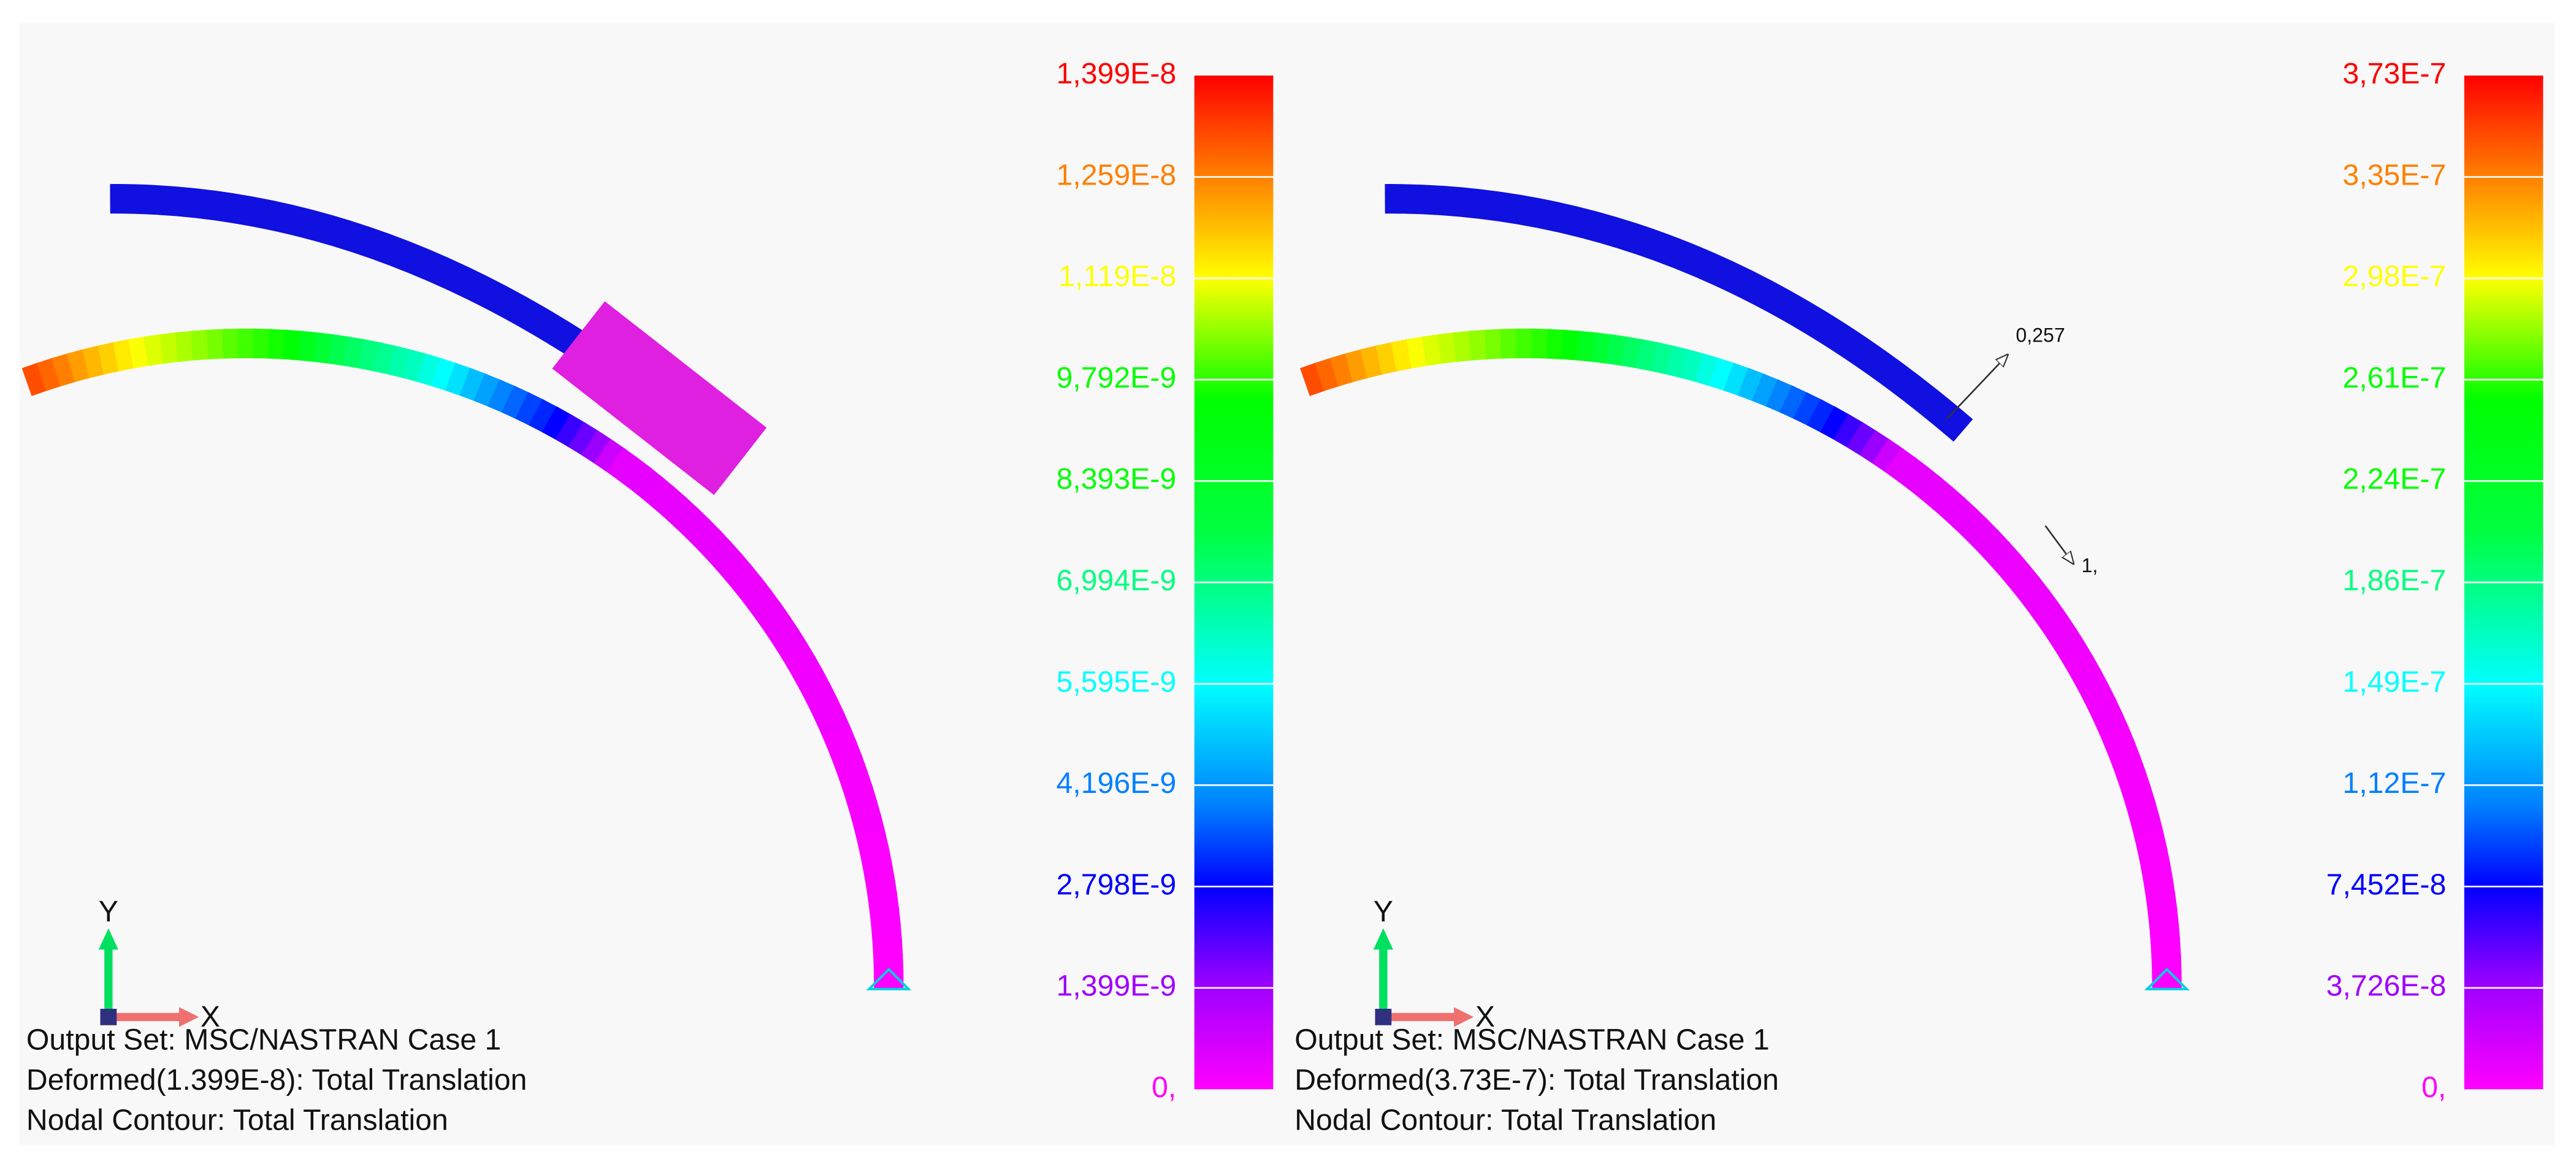  I want to click on legend-label: 2,98E-7, so click(2394, 276).